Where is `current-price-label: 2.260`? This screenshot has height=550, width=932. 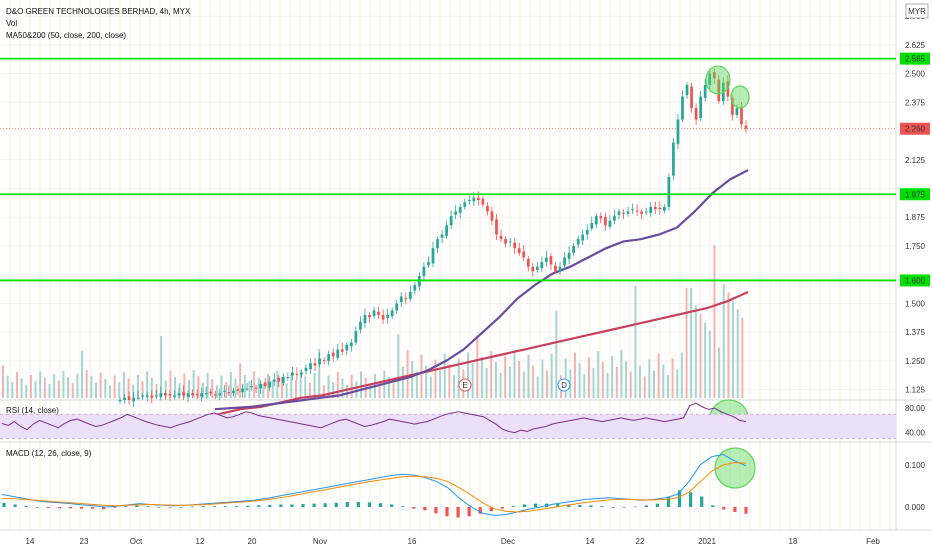 current-price-label: 2.260 is located at coordinates (915, 129).